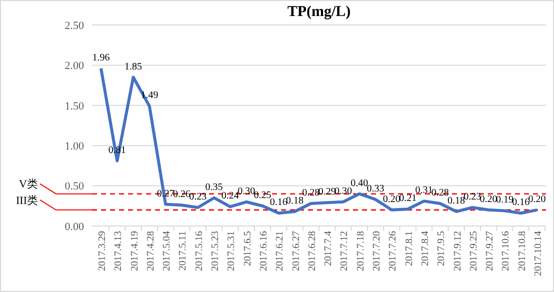 The width and height of the screenshot is (554, 292). Describe the element at coordinates (319, 12) in the screenshot. I see `chart-title: TP(mg/L)` at that location.